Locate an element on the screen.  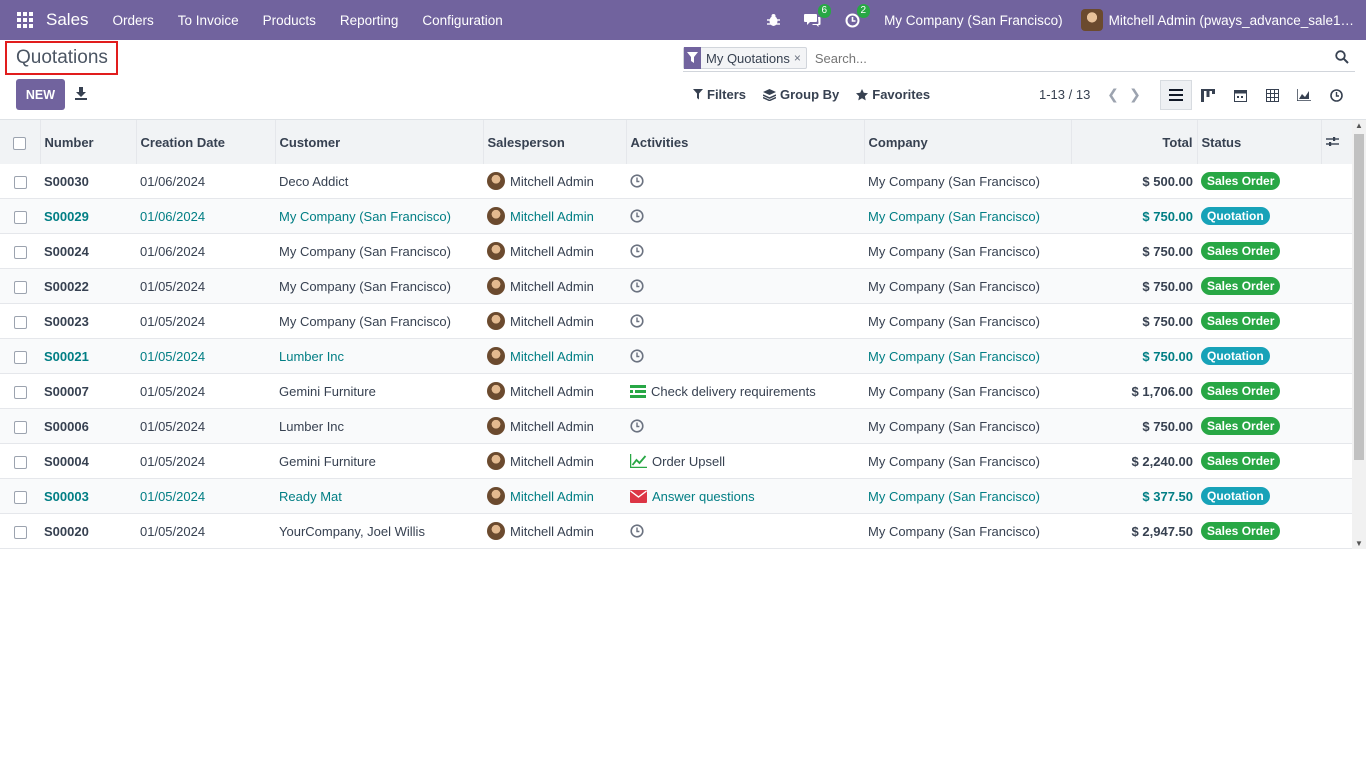
menu-reporting: Reporting is located at coordinates (369, 20).